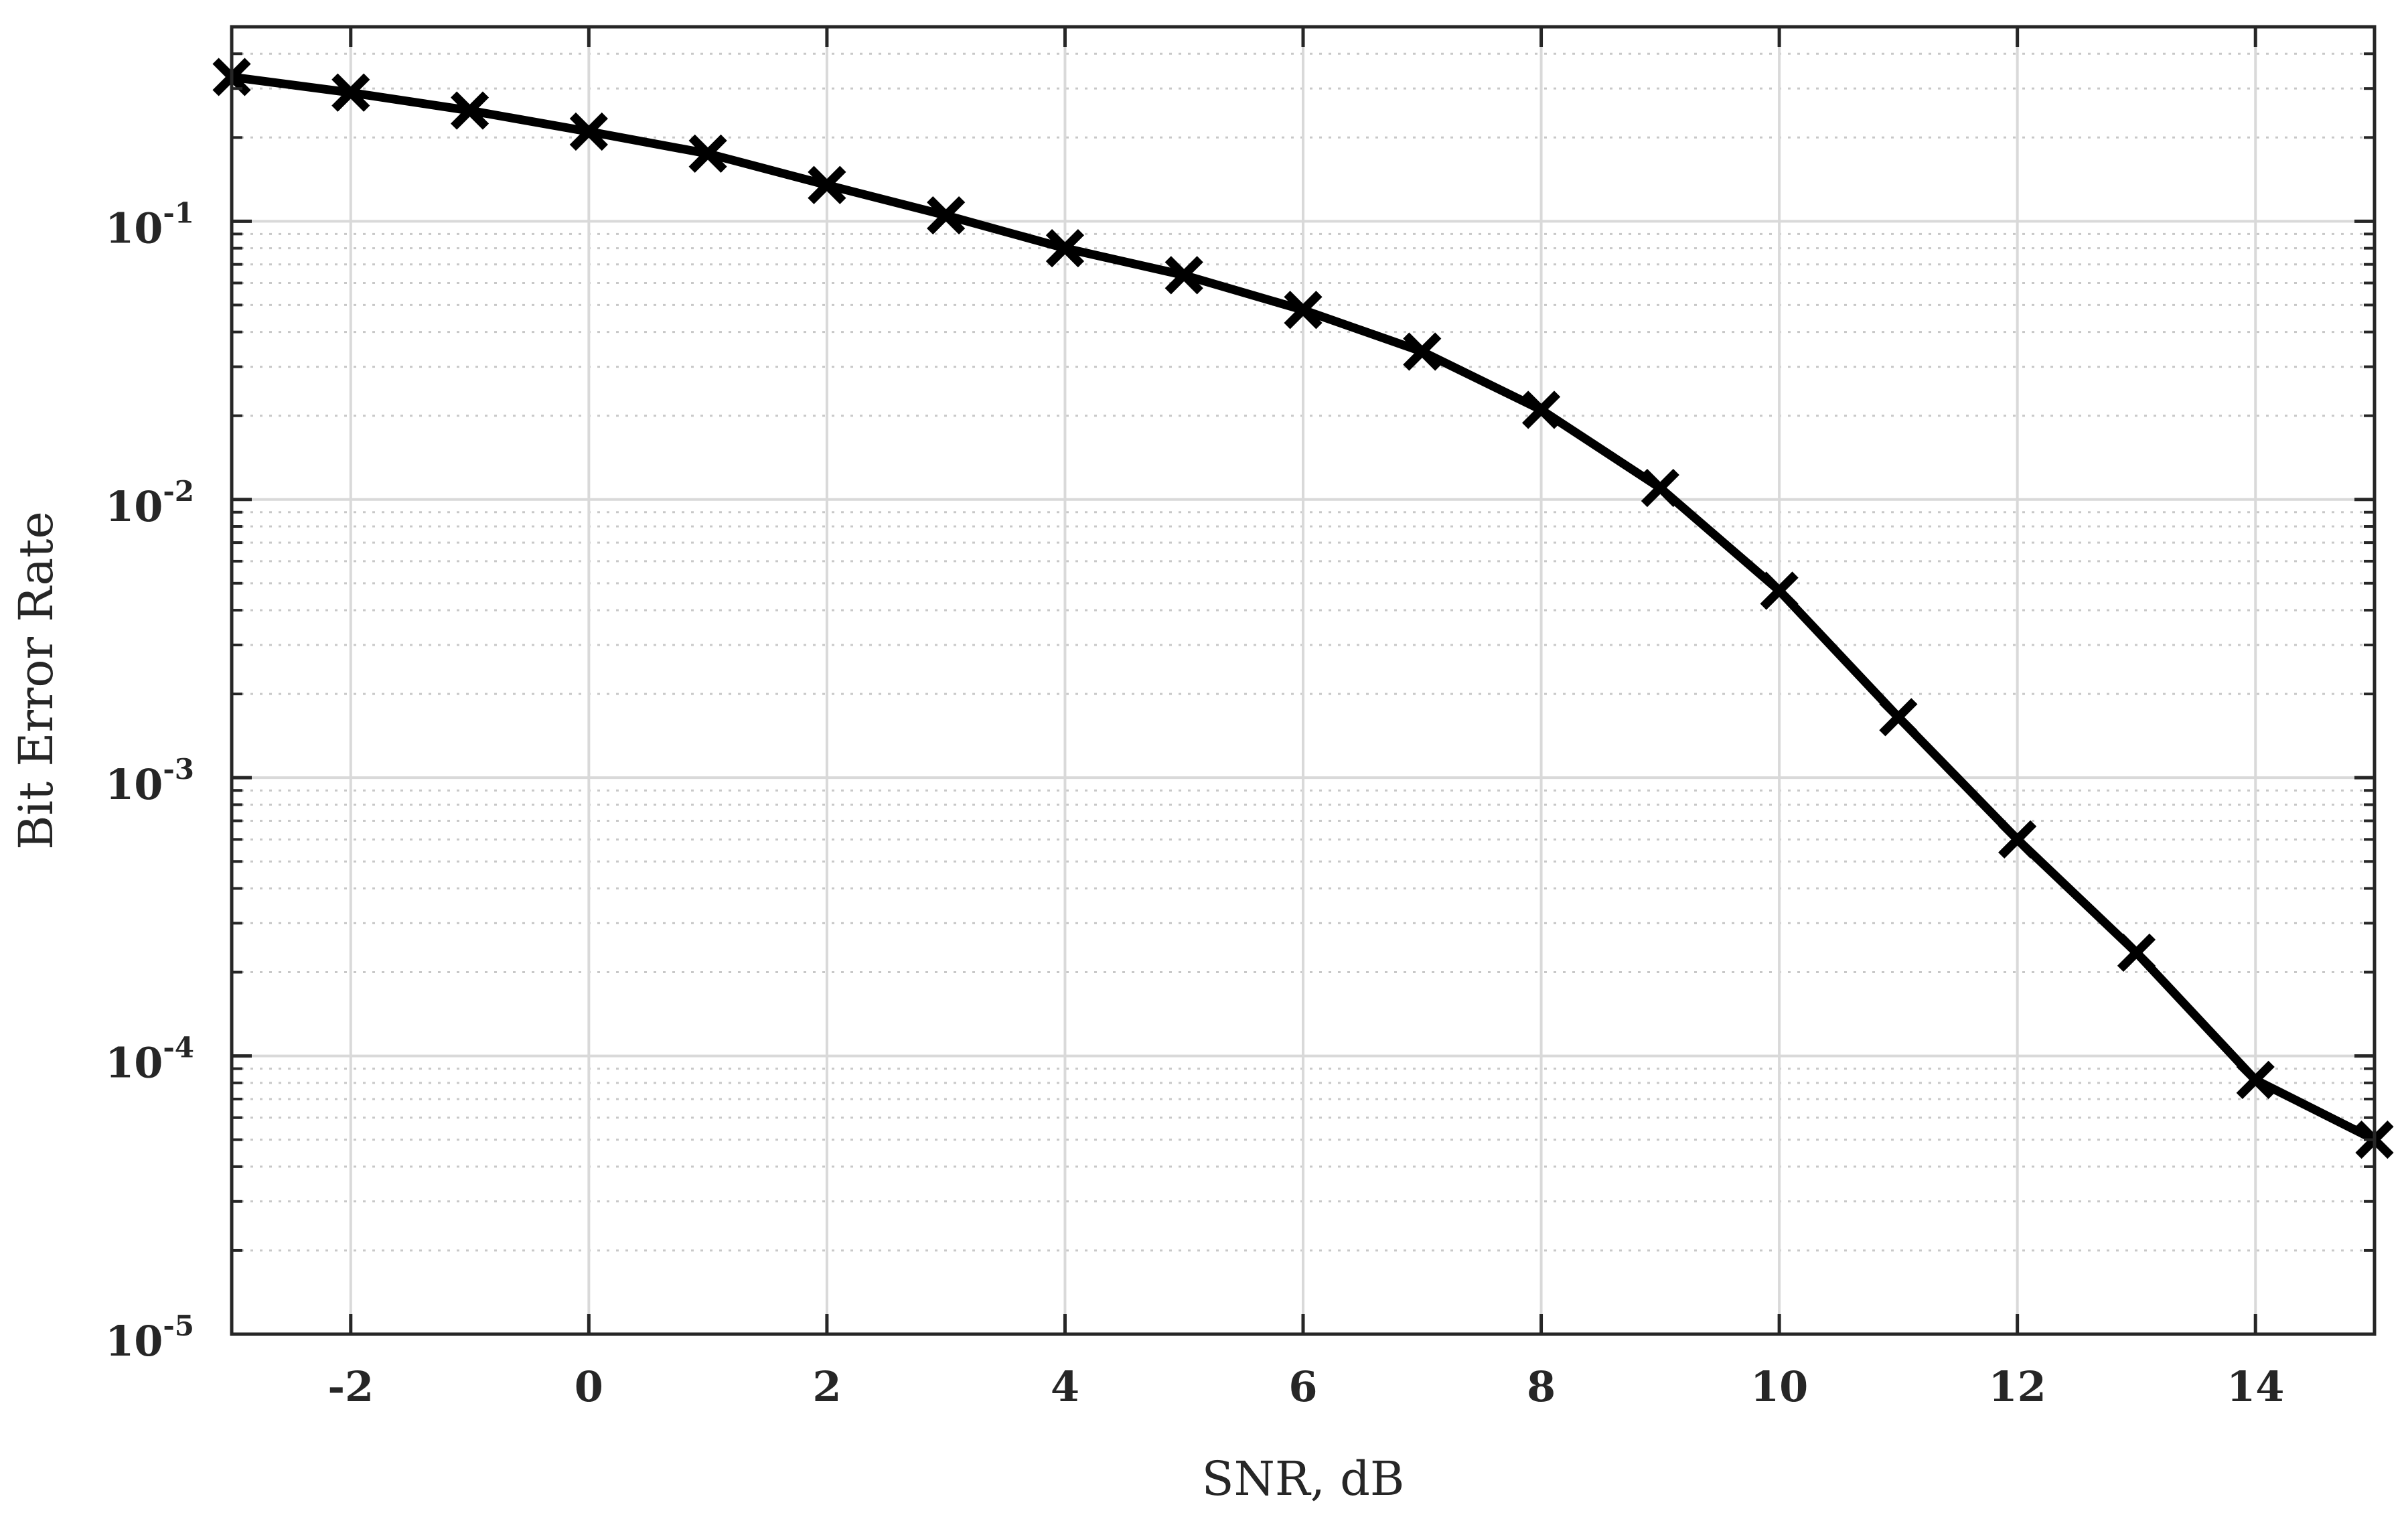 This screenshot has width=2408, height=1517. I want to click on y-tick-label: 10⁻⁵, so click(149, 1338).